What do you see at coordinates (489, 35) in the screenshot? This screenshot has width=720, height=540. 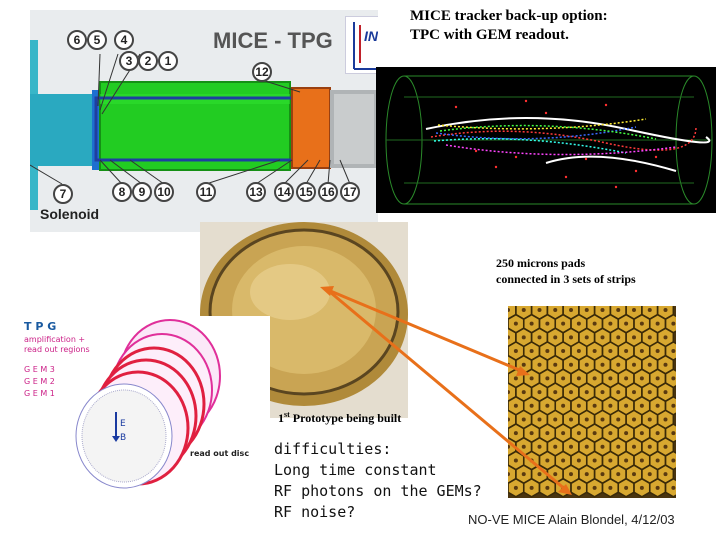 I see `slide-title-line2: TPC with GEM readout.` at bounding box center [489, 35].